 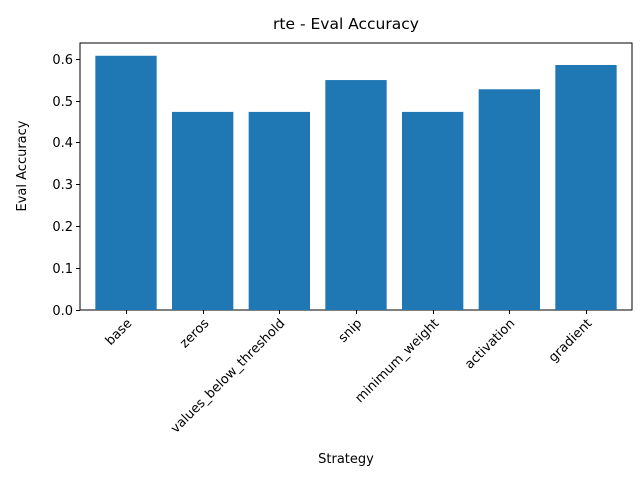 What do you see at coordinates (351, 331) in the screenshot?
I see `x-tick-label-snip: snip` at bounding box center [351, 331].